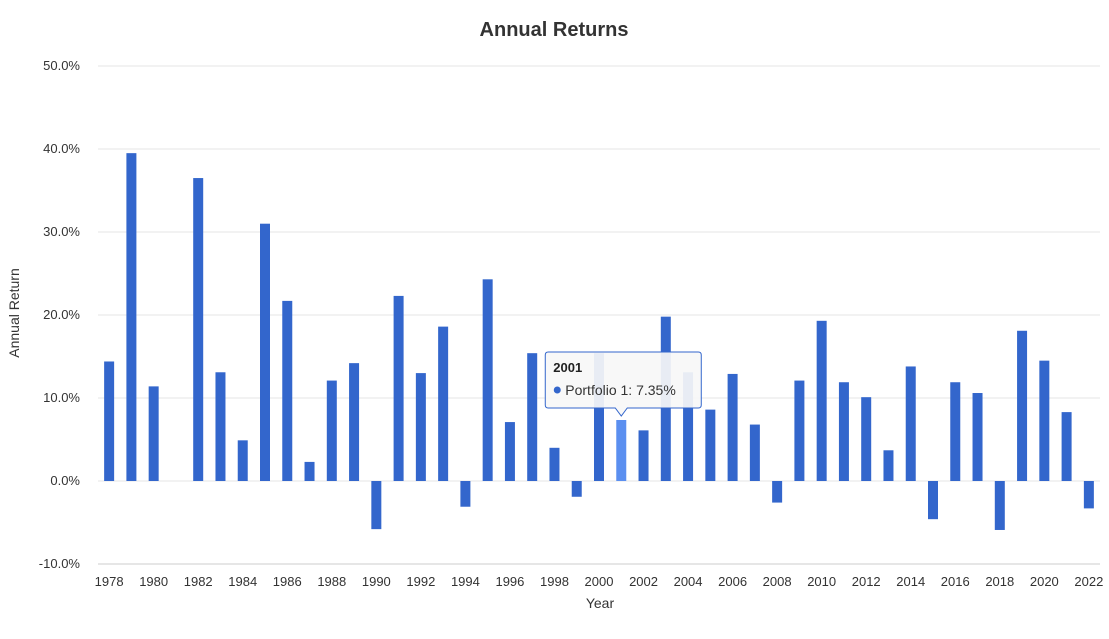 The image size is (1109, 639). What do you see at coordinates (61, 397) in the screenshot?
I see `y-tick-label: 10.0%` at bounding box center [61, 397].